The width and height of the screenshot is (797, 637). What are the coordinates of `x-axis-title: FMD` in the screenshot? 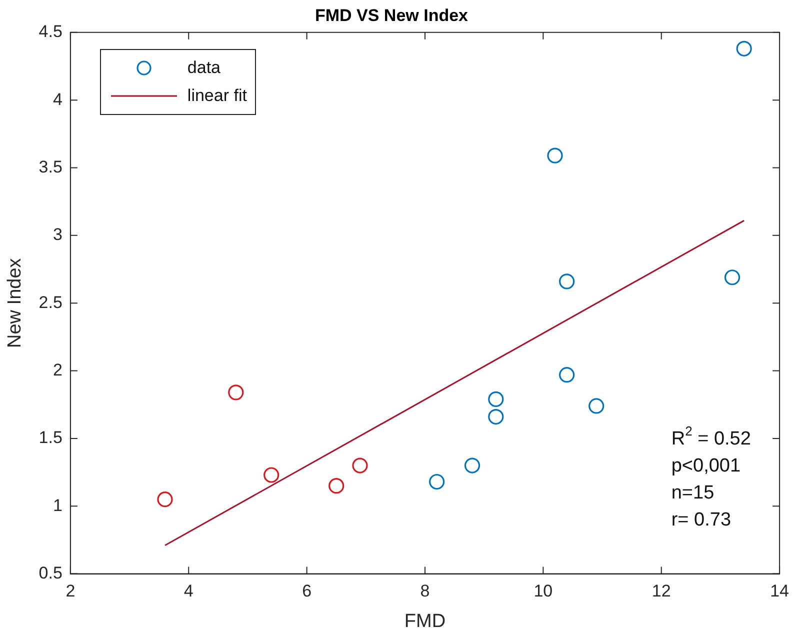 It's located at (425, 621).